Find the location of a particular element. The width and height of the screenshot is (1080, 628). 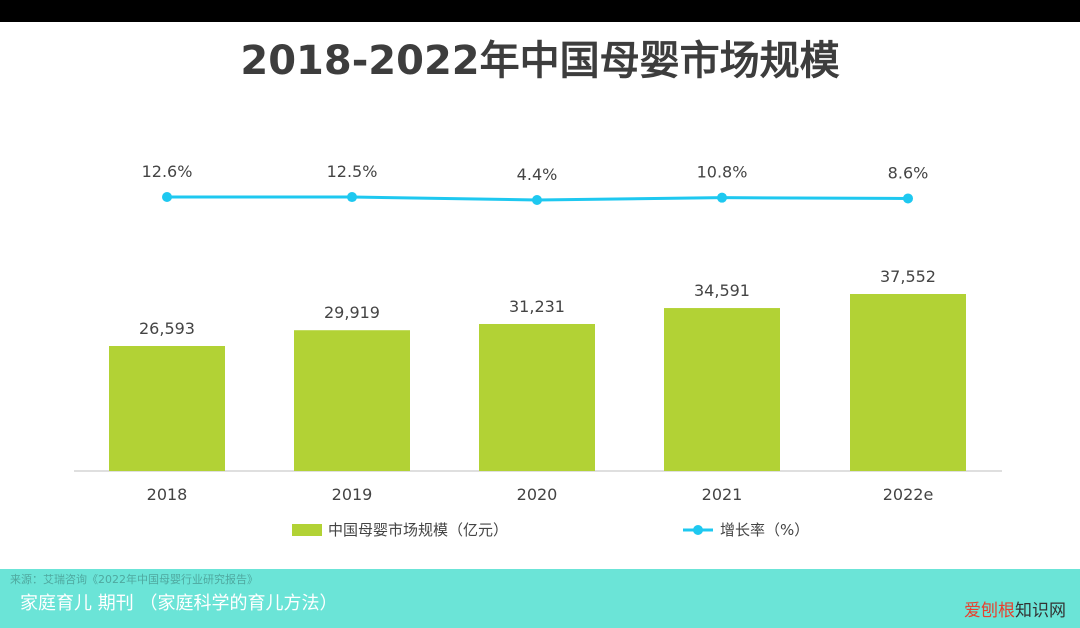

bar-2021 is located at coordinates (722, 389).